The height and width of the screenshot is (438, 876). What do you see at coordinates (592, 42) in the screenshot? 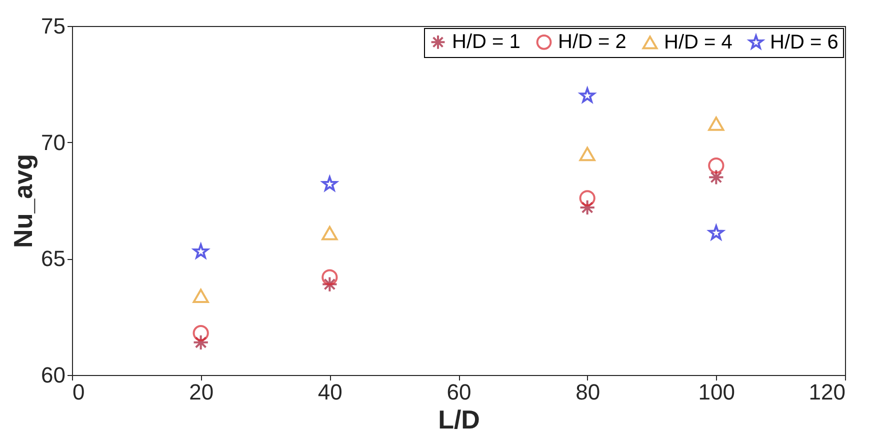
I see `legend-label: H/D = 2` at bounding box center [592, 42].